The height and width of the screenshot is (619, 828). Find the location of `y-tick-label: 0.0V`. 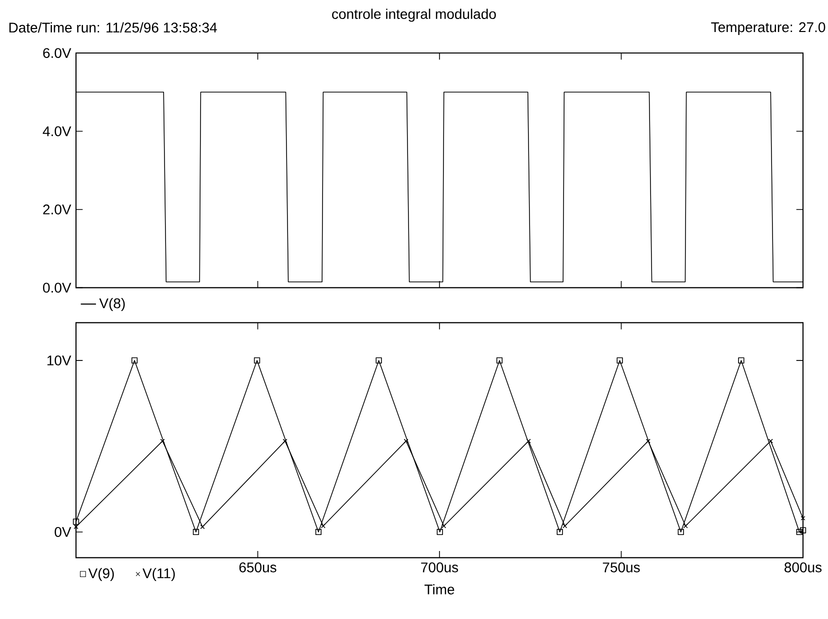

y-tick-label: 0.0V is located at coordinates (57, 287).